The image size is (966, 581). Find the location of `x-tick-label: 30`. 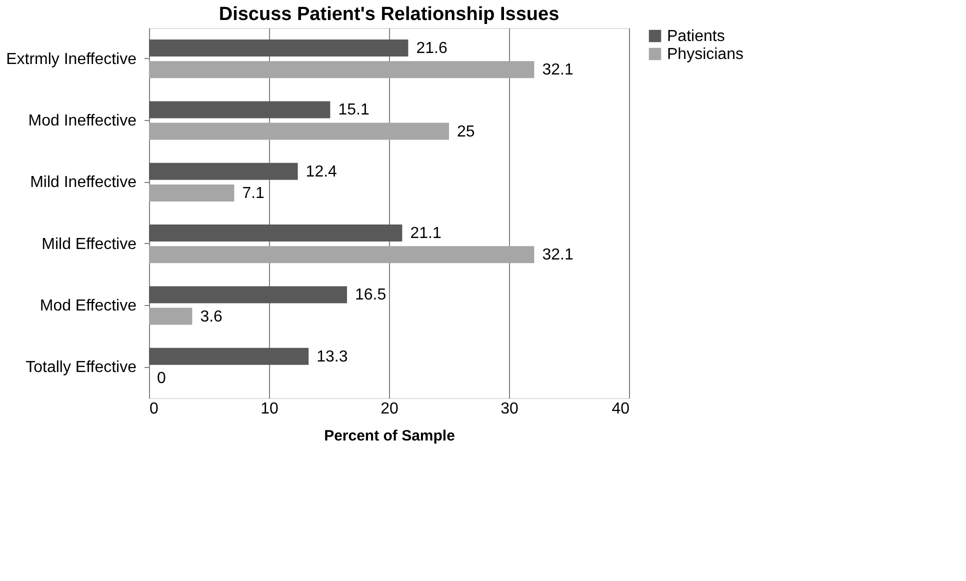

x-tick-label: 30 is located at coordinates (509, 409).